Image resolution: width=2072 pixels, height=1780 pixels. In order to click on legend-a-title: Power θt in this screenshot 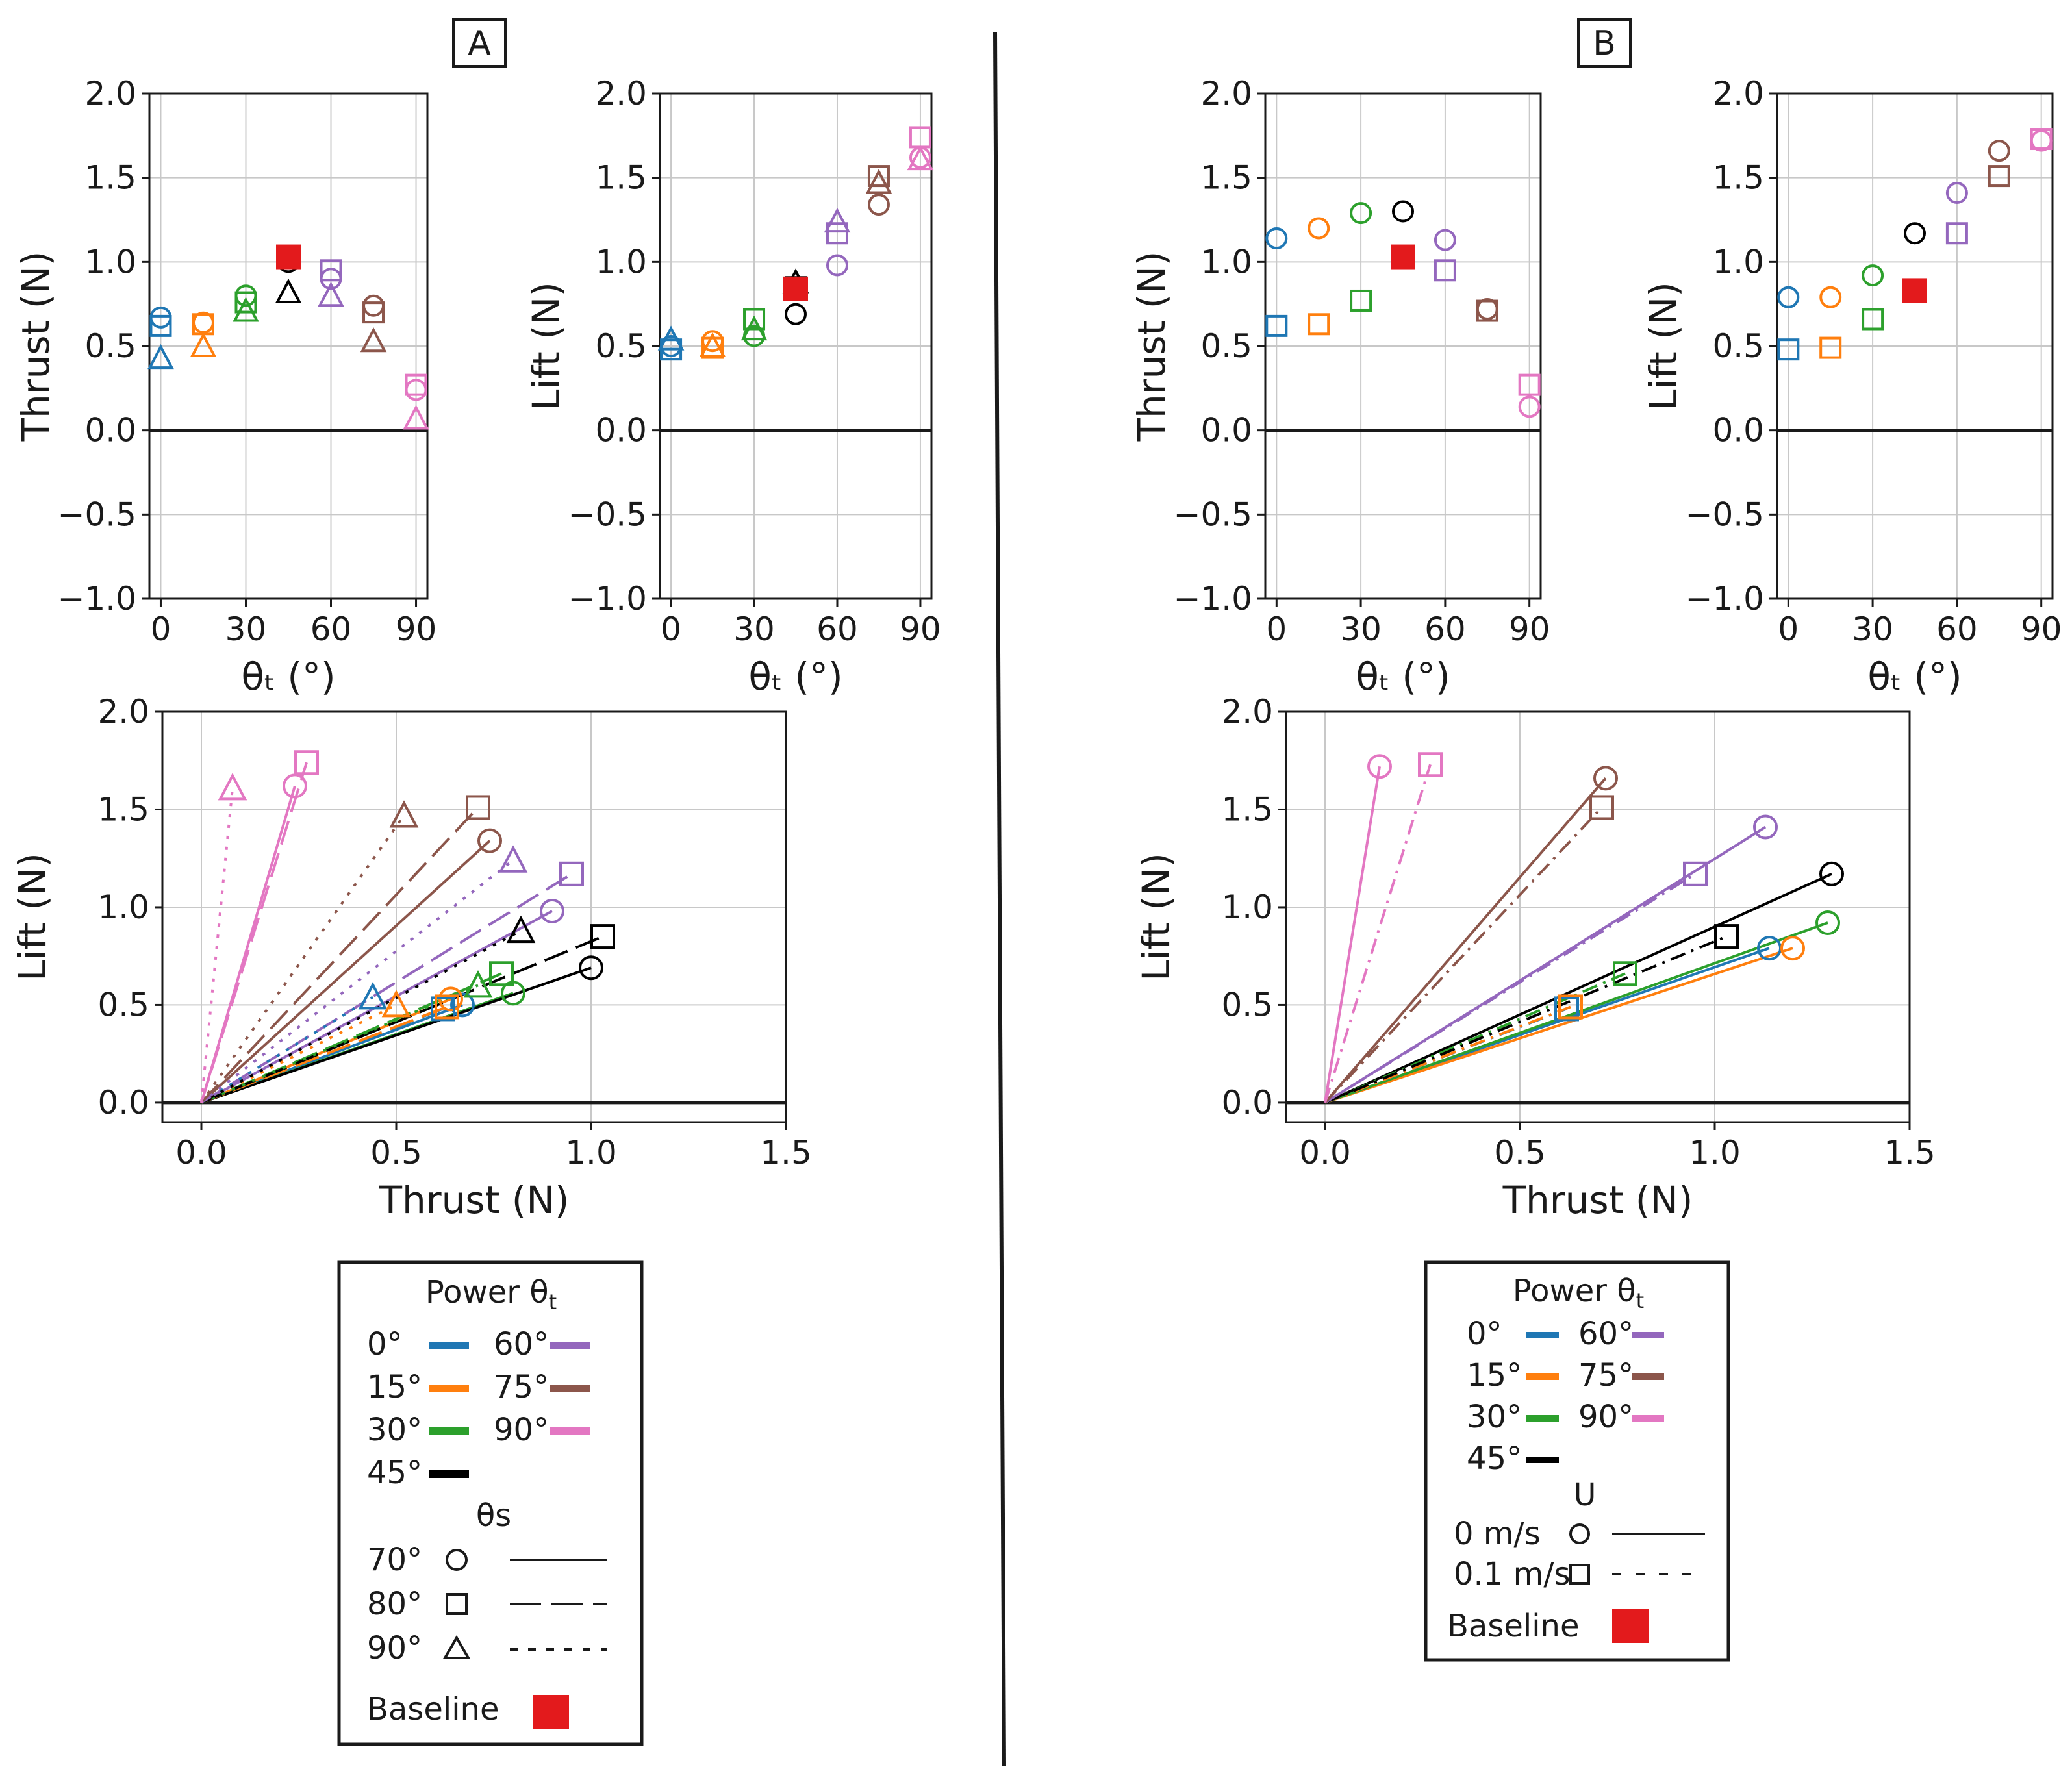, I will do `click(491, 1294)`.